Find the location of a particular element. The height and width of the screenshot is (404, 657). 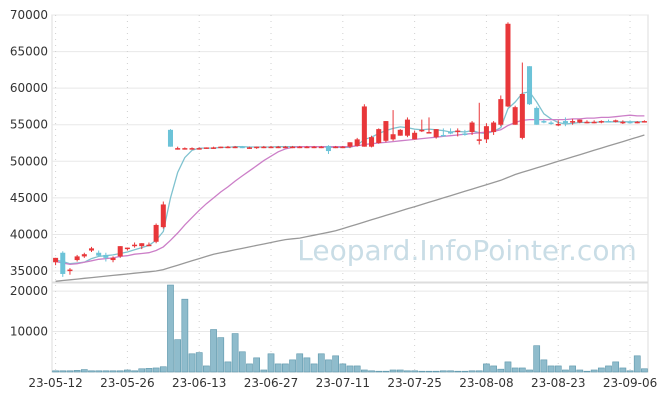

price-y-tick-label: 45000 is located at coordinates (29, 198).